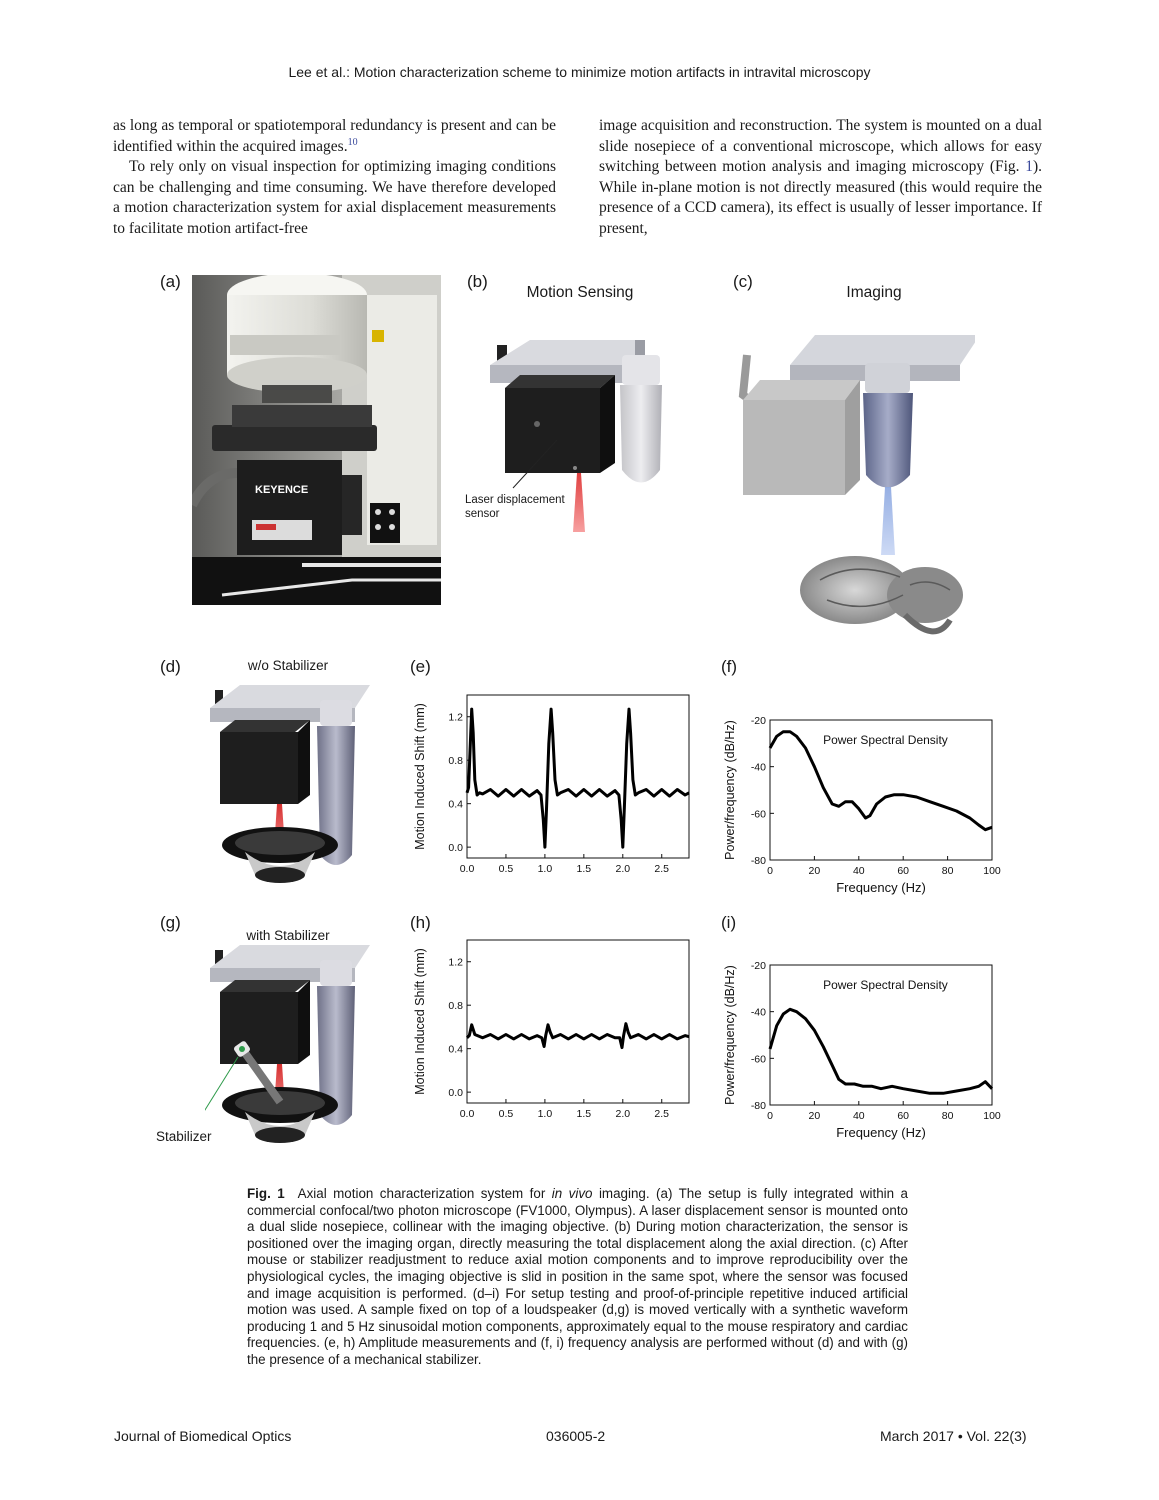 The height and width of the screenshot is (1500, 1159). What do you see at coordinates (515, 500) in the screenshot?
I see `sensor-annotation-line1: Laser displacement` at bounding box center [515, 500].